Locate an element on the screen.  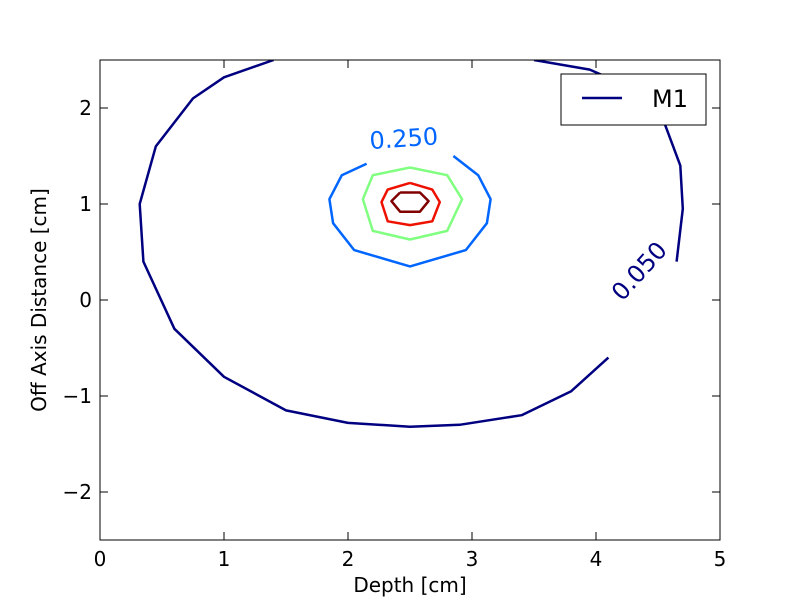
x-axis-label: Depth [cm] is located at coordinates (409, 585).